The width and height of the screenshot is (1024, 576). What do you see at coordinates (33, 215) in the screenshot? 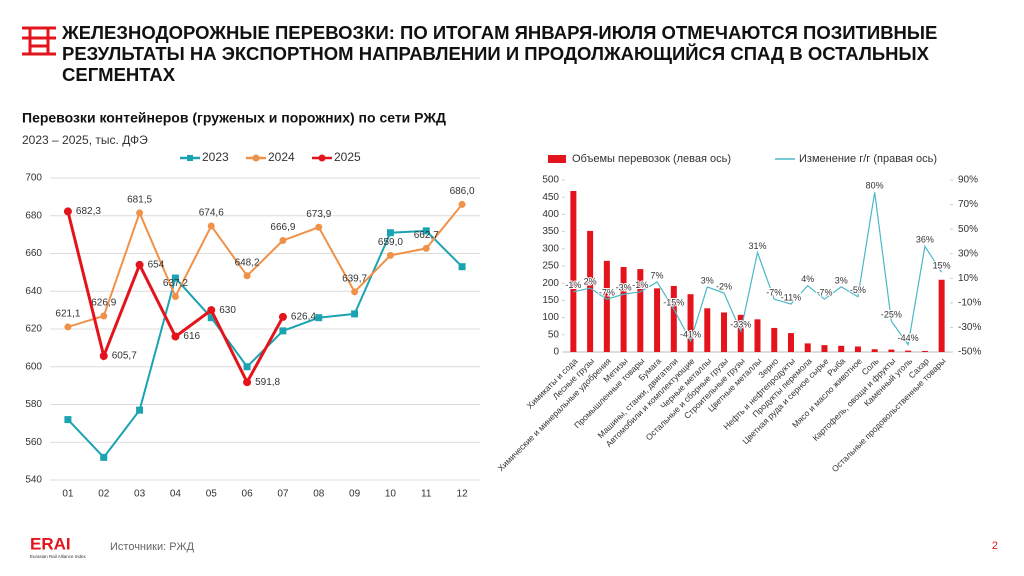
I see `y-tick-label: 680` at bounding box center [33, 215].